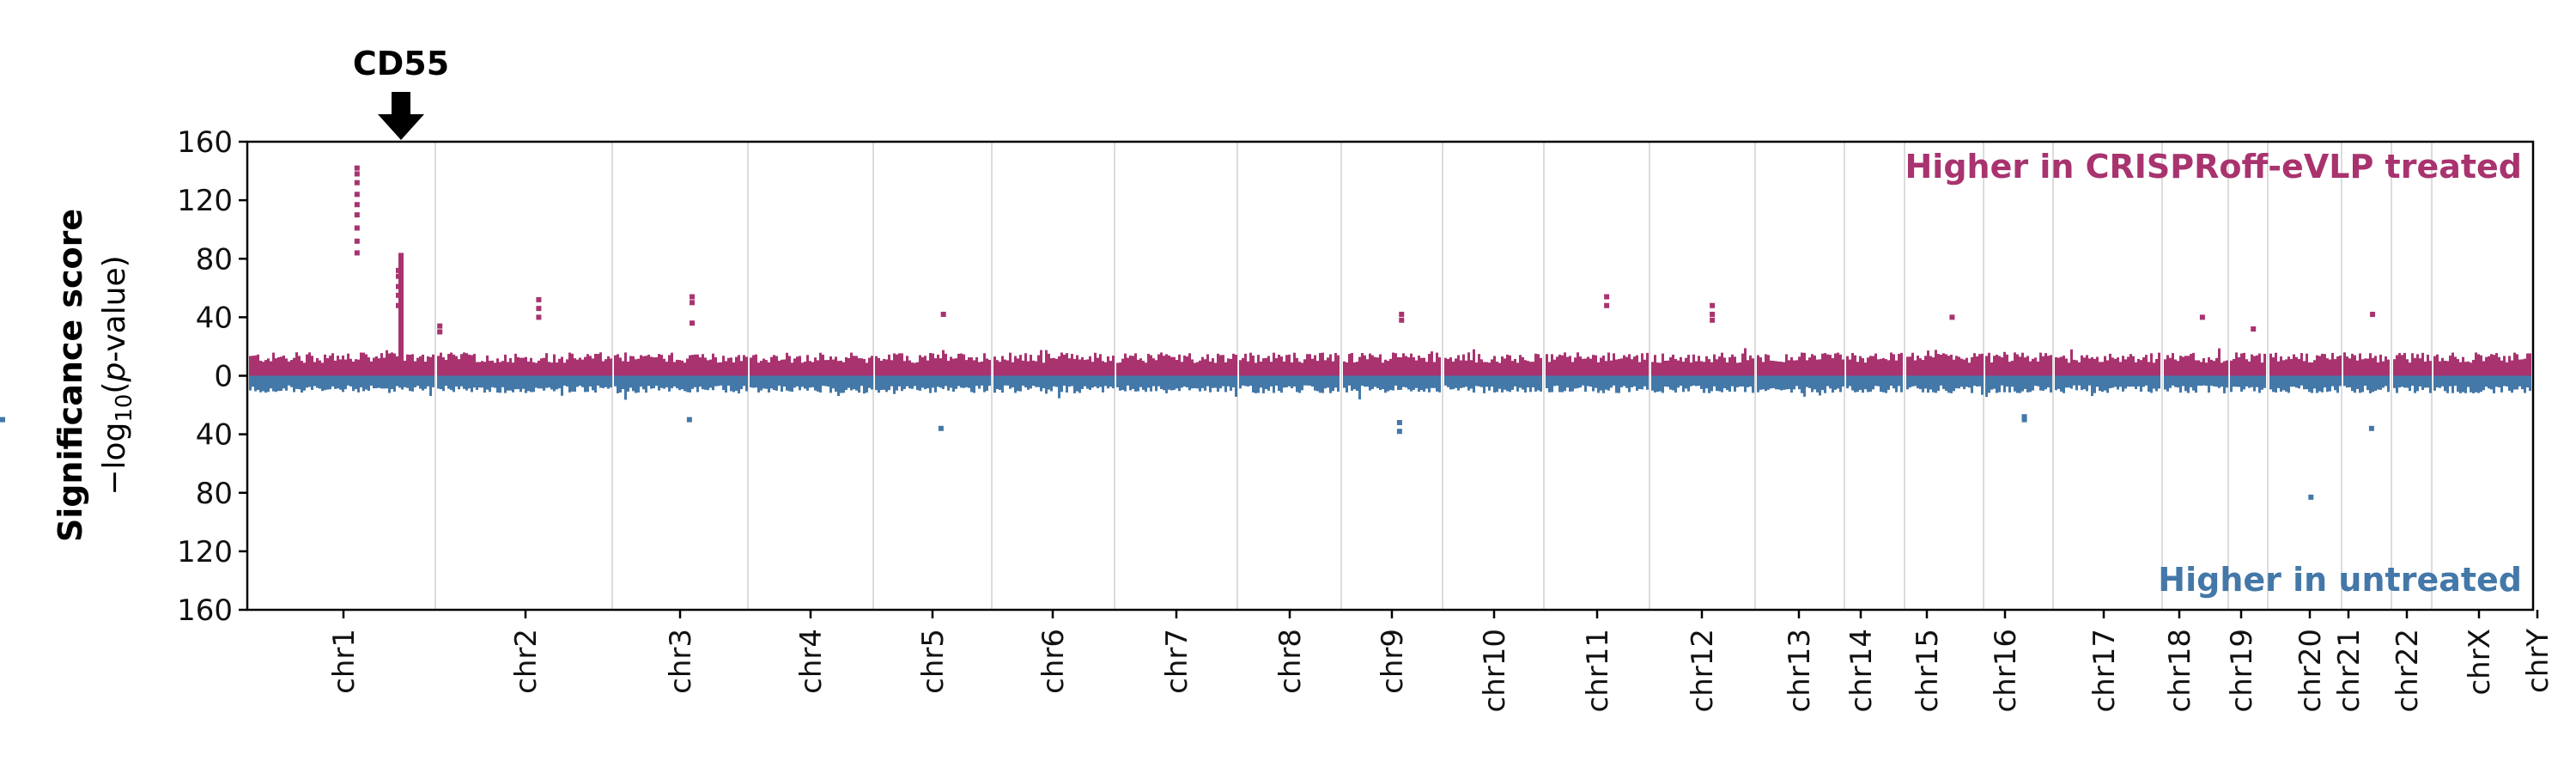 The width and height of the screenshot is (2576, 773). I want to click on y-tick-label: 0, so click(223, 377).